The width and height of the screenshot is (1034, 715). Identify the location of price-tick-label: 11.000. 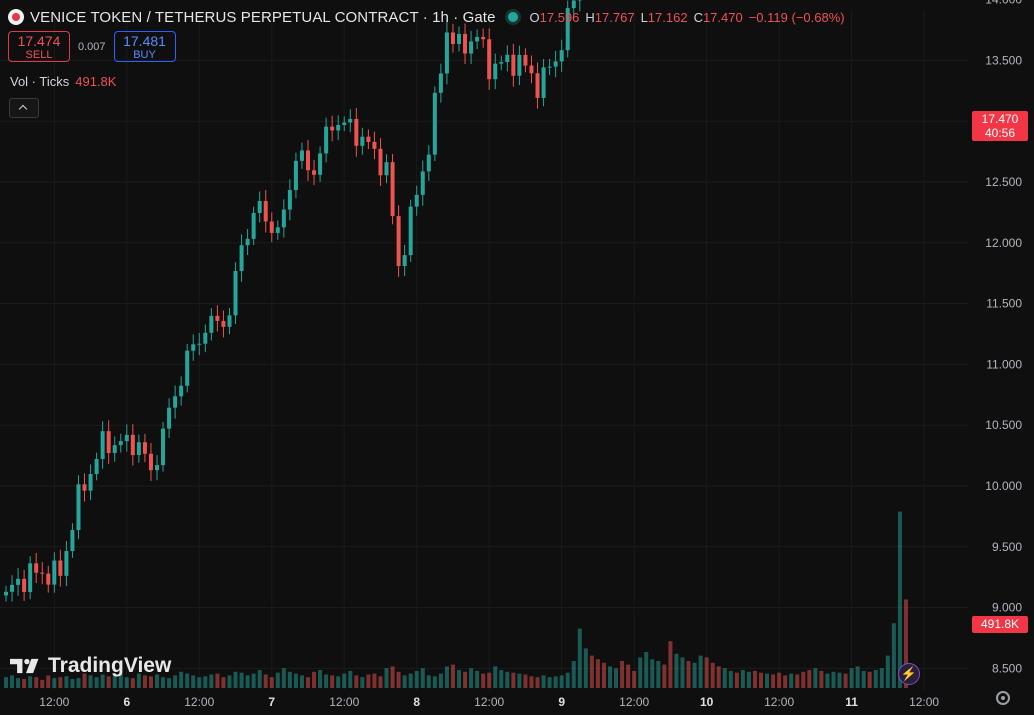
(1004, 364).